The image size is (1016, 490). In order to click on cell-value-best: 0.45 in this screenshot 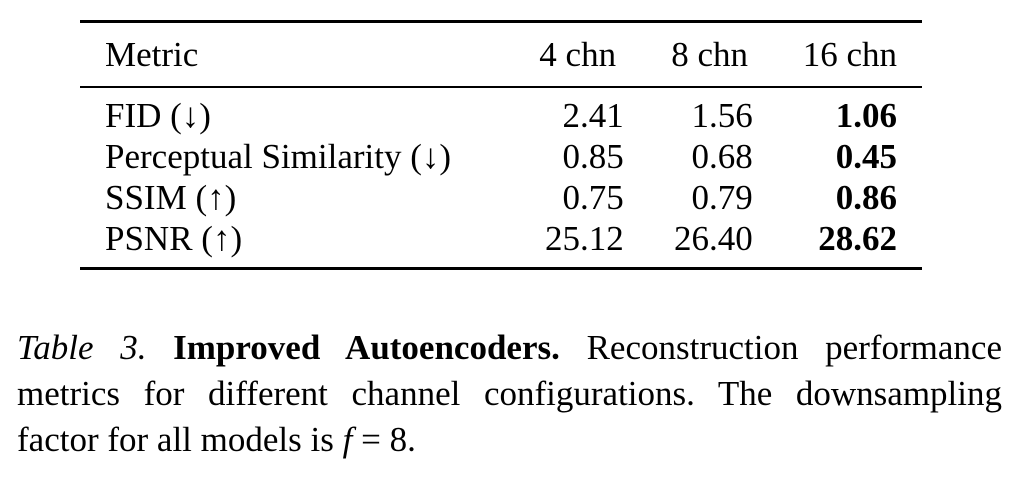, I will do `click(866, 156)`.